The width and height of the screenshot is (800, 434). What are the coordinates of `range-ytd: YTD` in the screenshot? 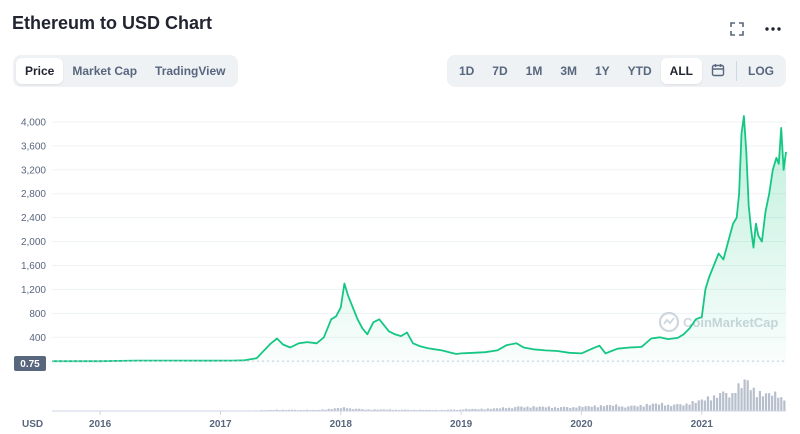 It's located at (639, 71).